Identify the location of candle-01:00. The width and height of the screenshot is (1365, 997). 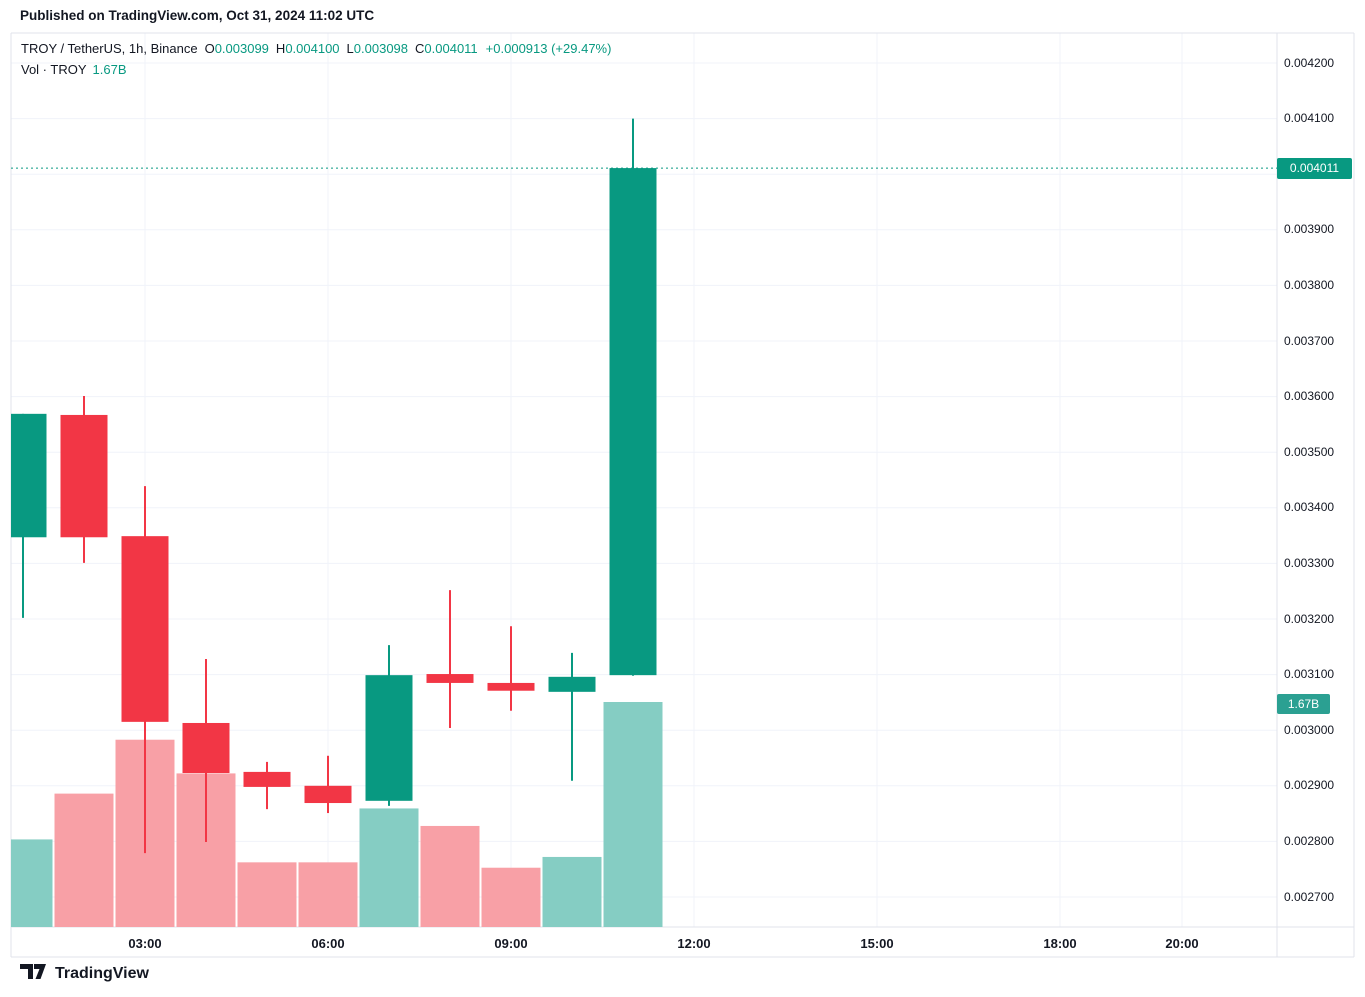
(29, 515).